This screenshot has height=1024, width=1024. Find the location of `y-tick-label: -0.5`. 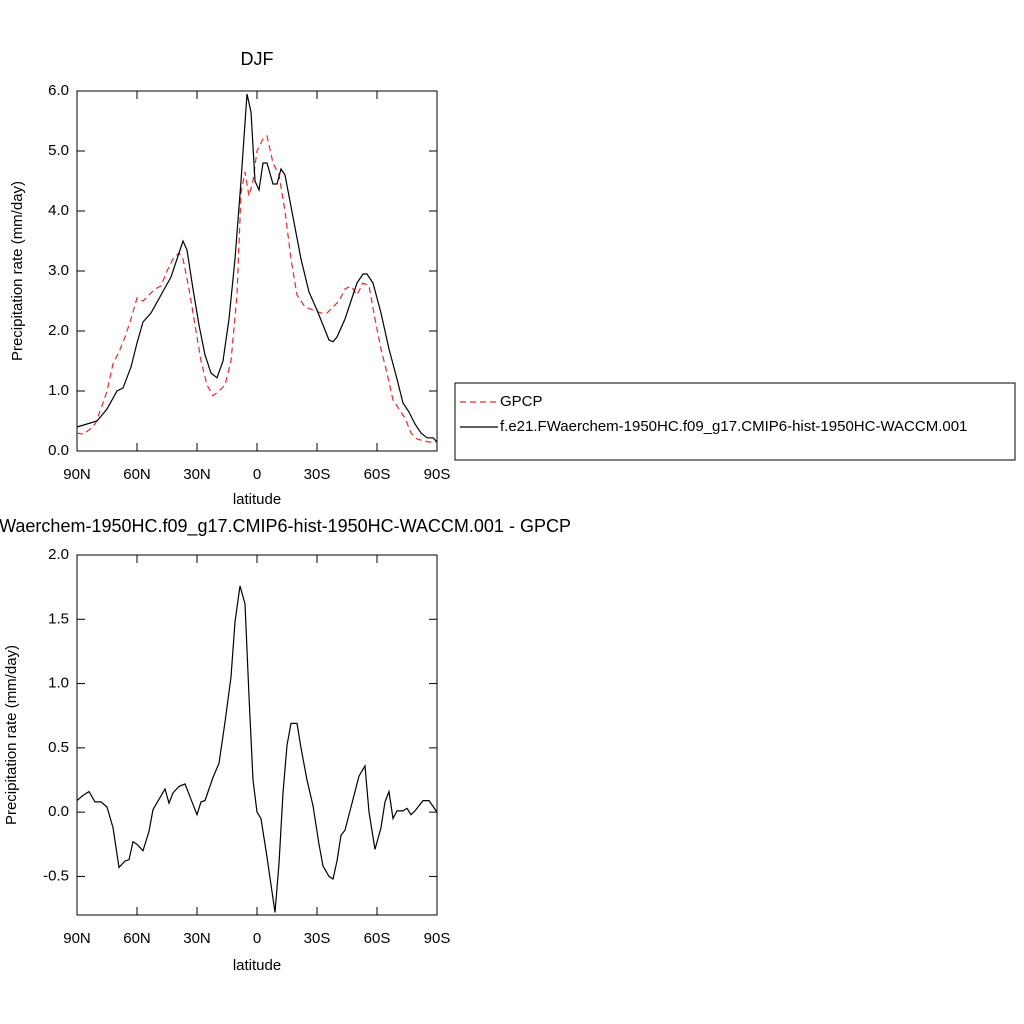

y-tick-label: -0.5 is located at coordinates (56, 875).